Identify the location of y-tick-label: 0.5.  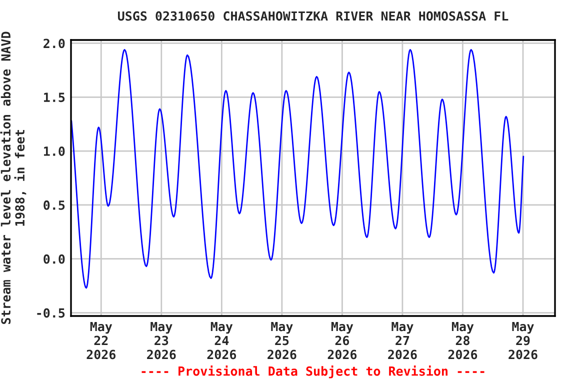
(54, 205).